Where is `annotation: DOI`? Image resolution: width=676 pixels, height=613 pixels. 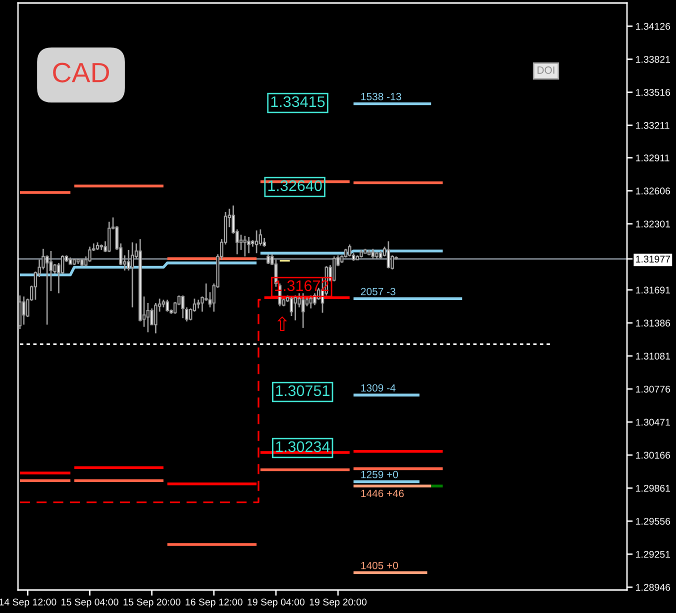
annotation: DOI is located at coordinates (546, 70).